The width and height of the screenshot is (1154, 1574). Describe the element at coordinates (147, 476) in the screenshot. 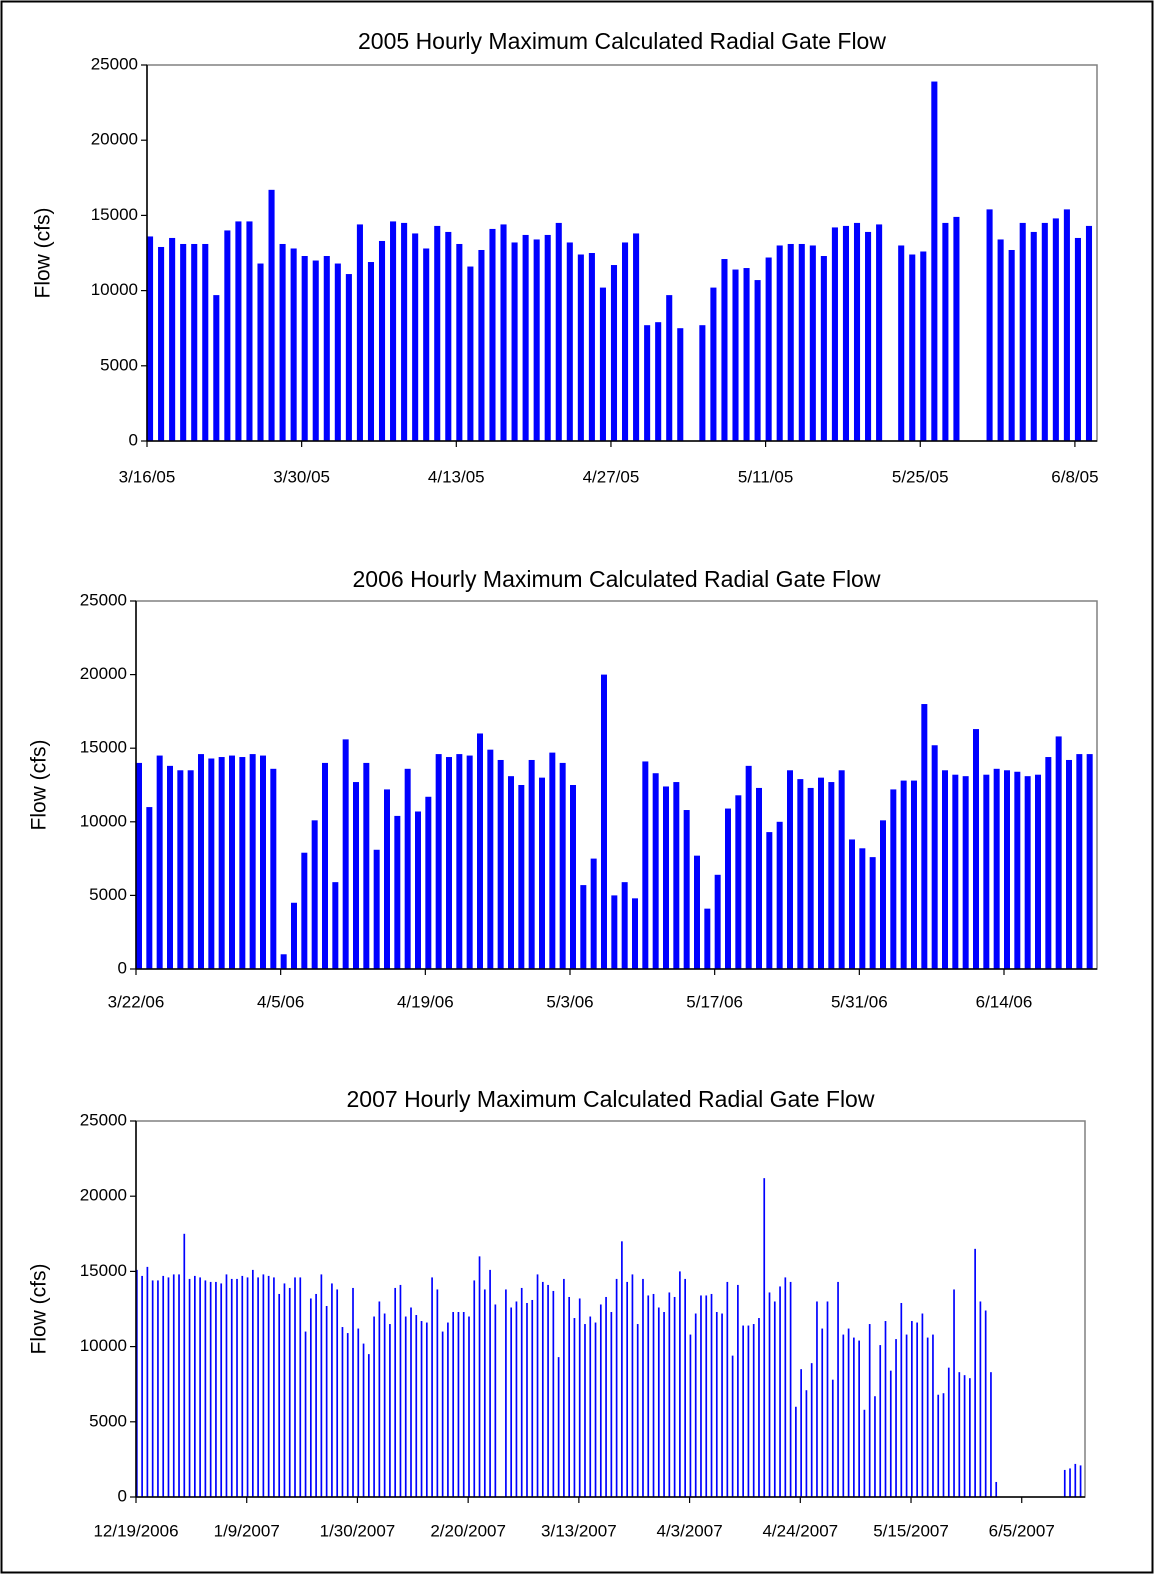

I see `x-tick-label: 3/16/05` at that location.